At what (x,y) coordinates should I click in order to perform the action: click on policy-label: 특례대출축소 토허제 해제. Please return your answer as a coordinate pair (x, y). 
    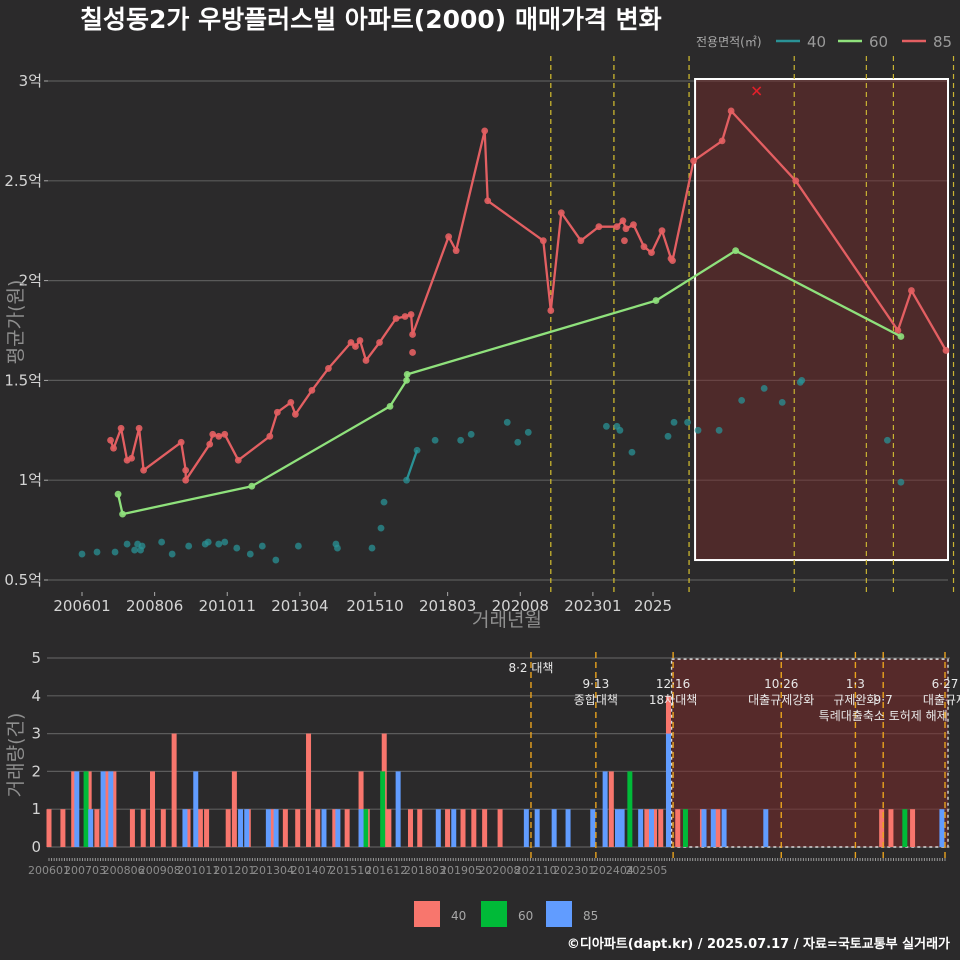
    Looking at the image, I should click on (883, 716).